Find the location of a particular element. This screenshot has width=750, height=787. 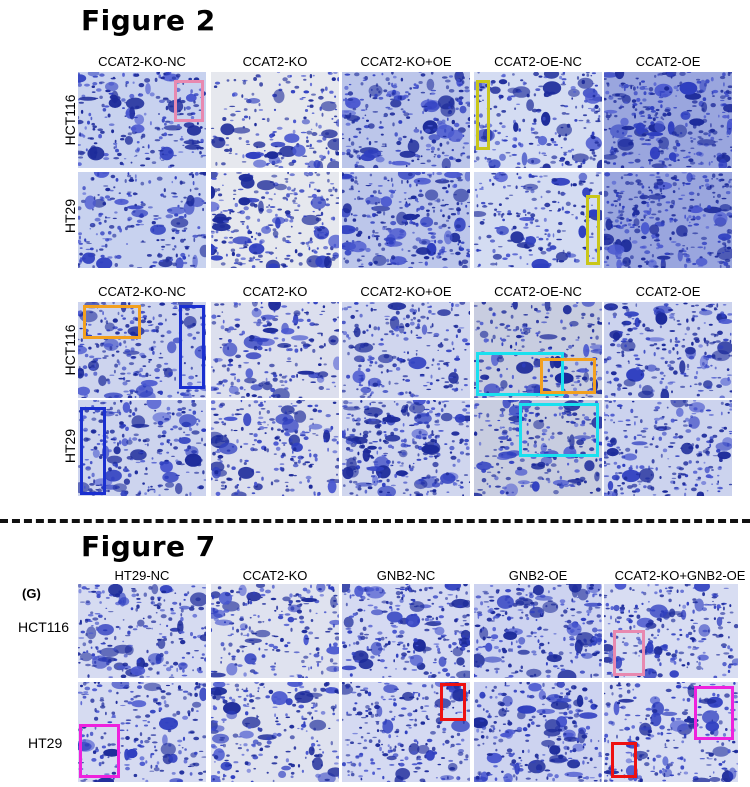

block2-col-1: CCAT2-KO-NC is located at coordinates (142, 291).